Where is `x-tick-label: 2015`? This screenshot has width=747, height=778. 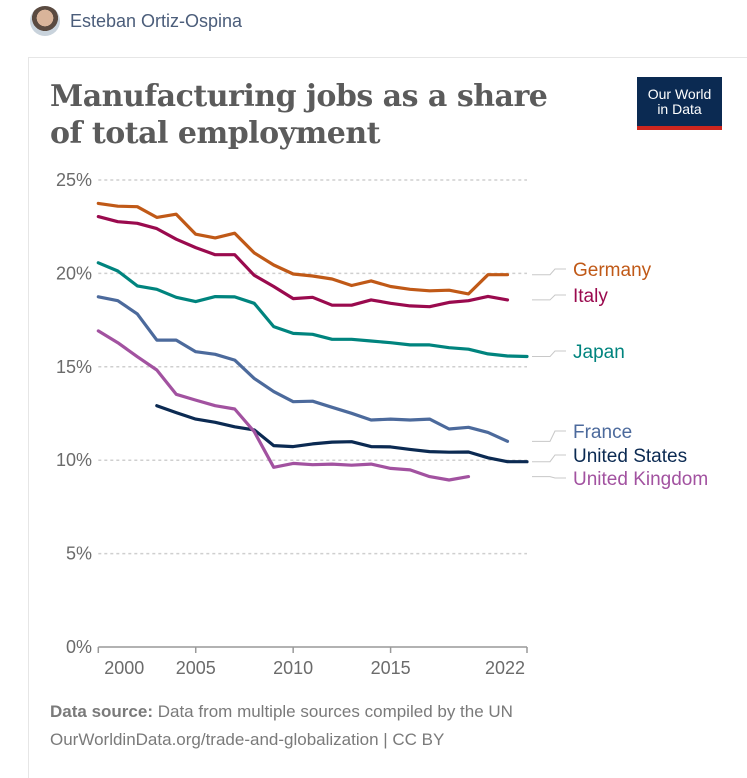 x-tick-label: 2015 is located at coordinates (391, 668).